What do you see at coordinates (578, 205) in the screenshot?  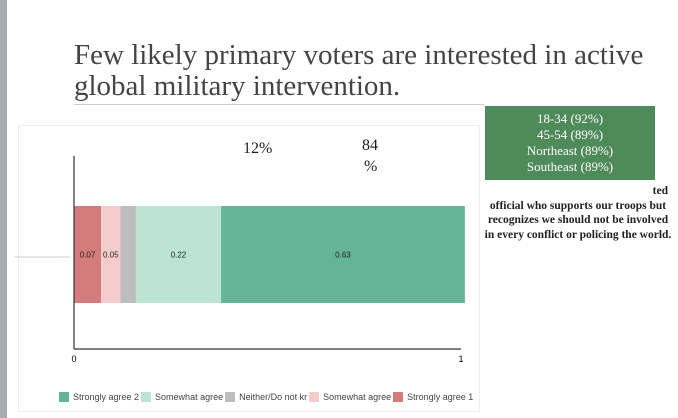 I see `note-line: official who supports our troops but` at bounding box center [578, 205].